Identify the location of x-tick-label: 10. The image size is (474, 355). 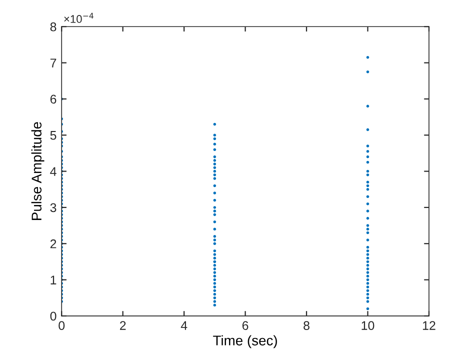
(368, 325).